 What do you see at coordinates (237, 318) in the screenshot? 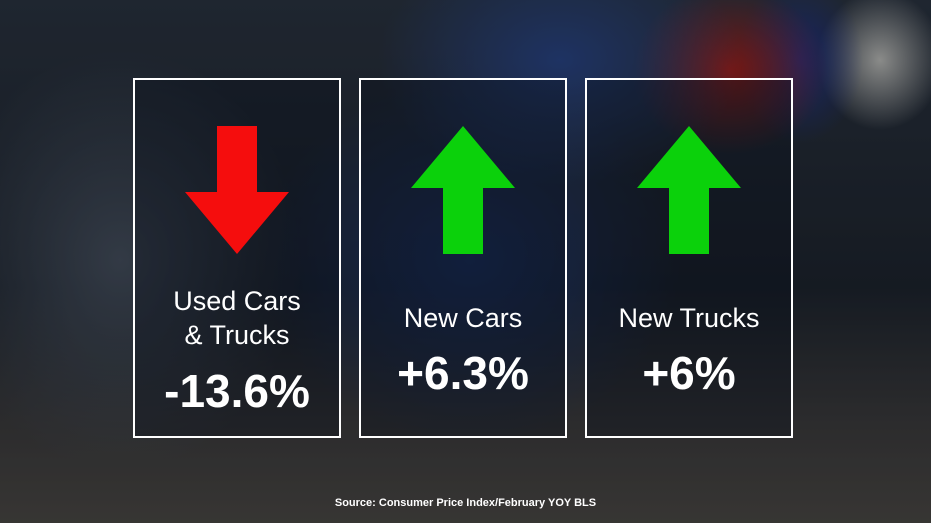
I see `card-label: Used Cars & Trucks` at bounding box center [237, 318].